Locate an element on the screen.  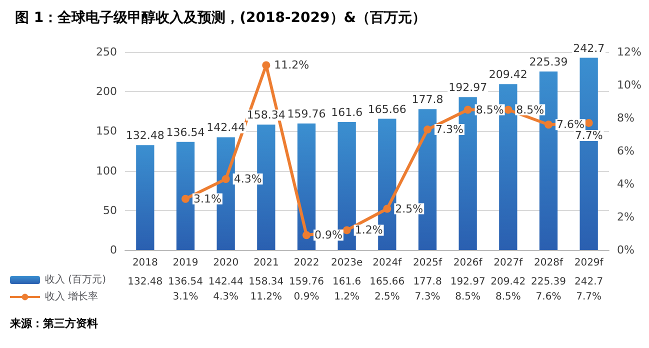
text: 1.2% is located at coordinates (368, 230).